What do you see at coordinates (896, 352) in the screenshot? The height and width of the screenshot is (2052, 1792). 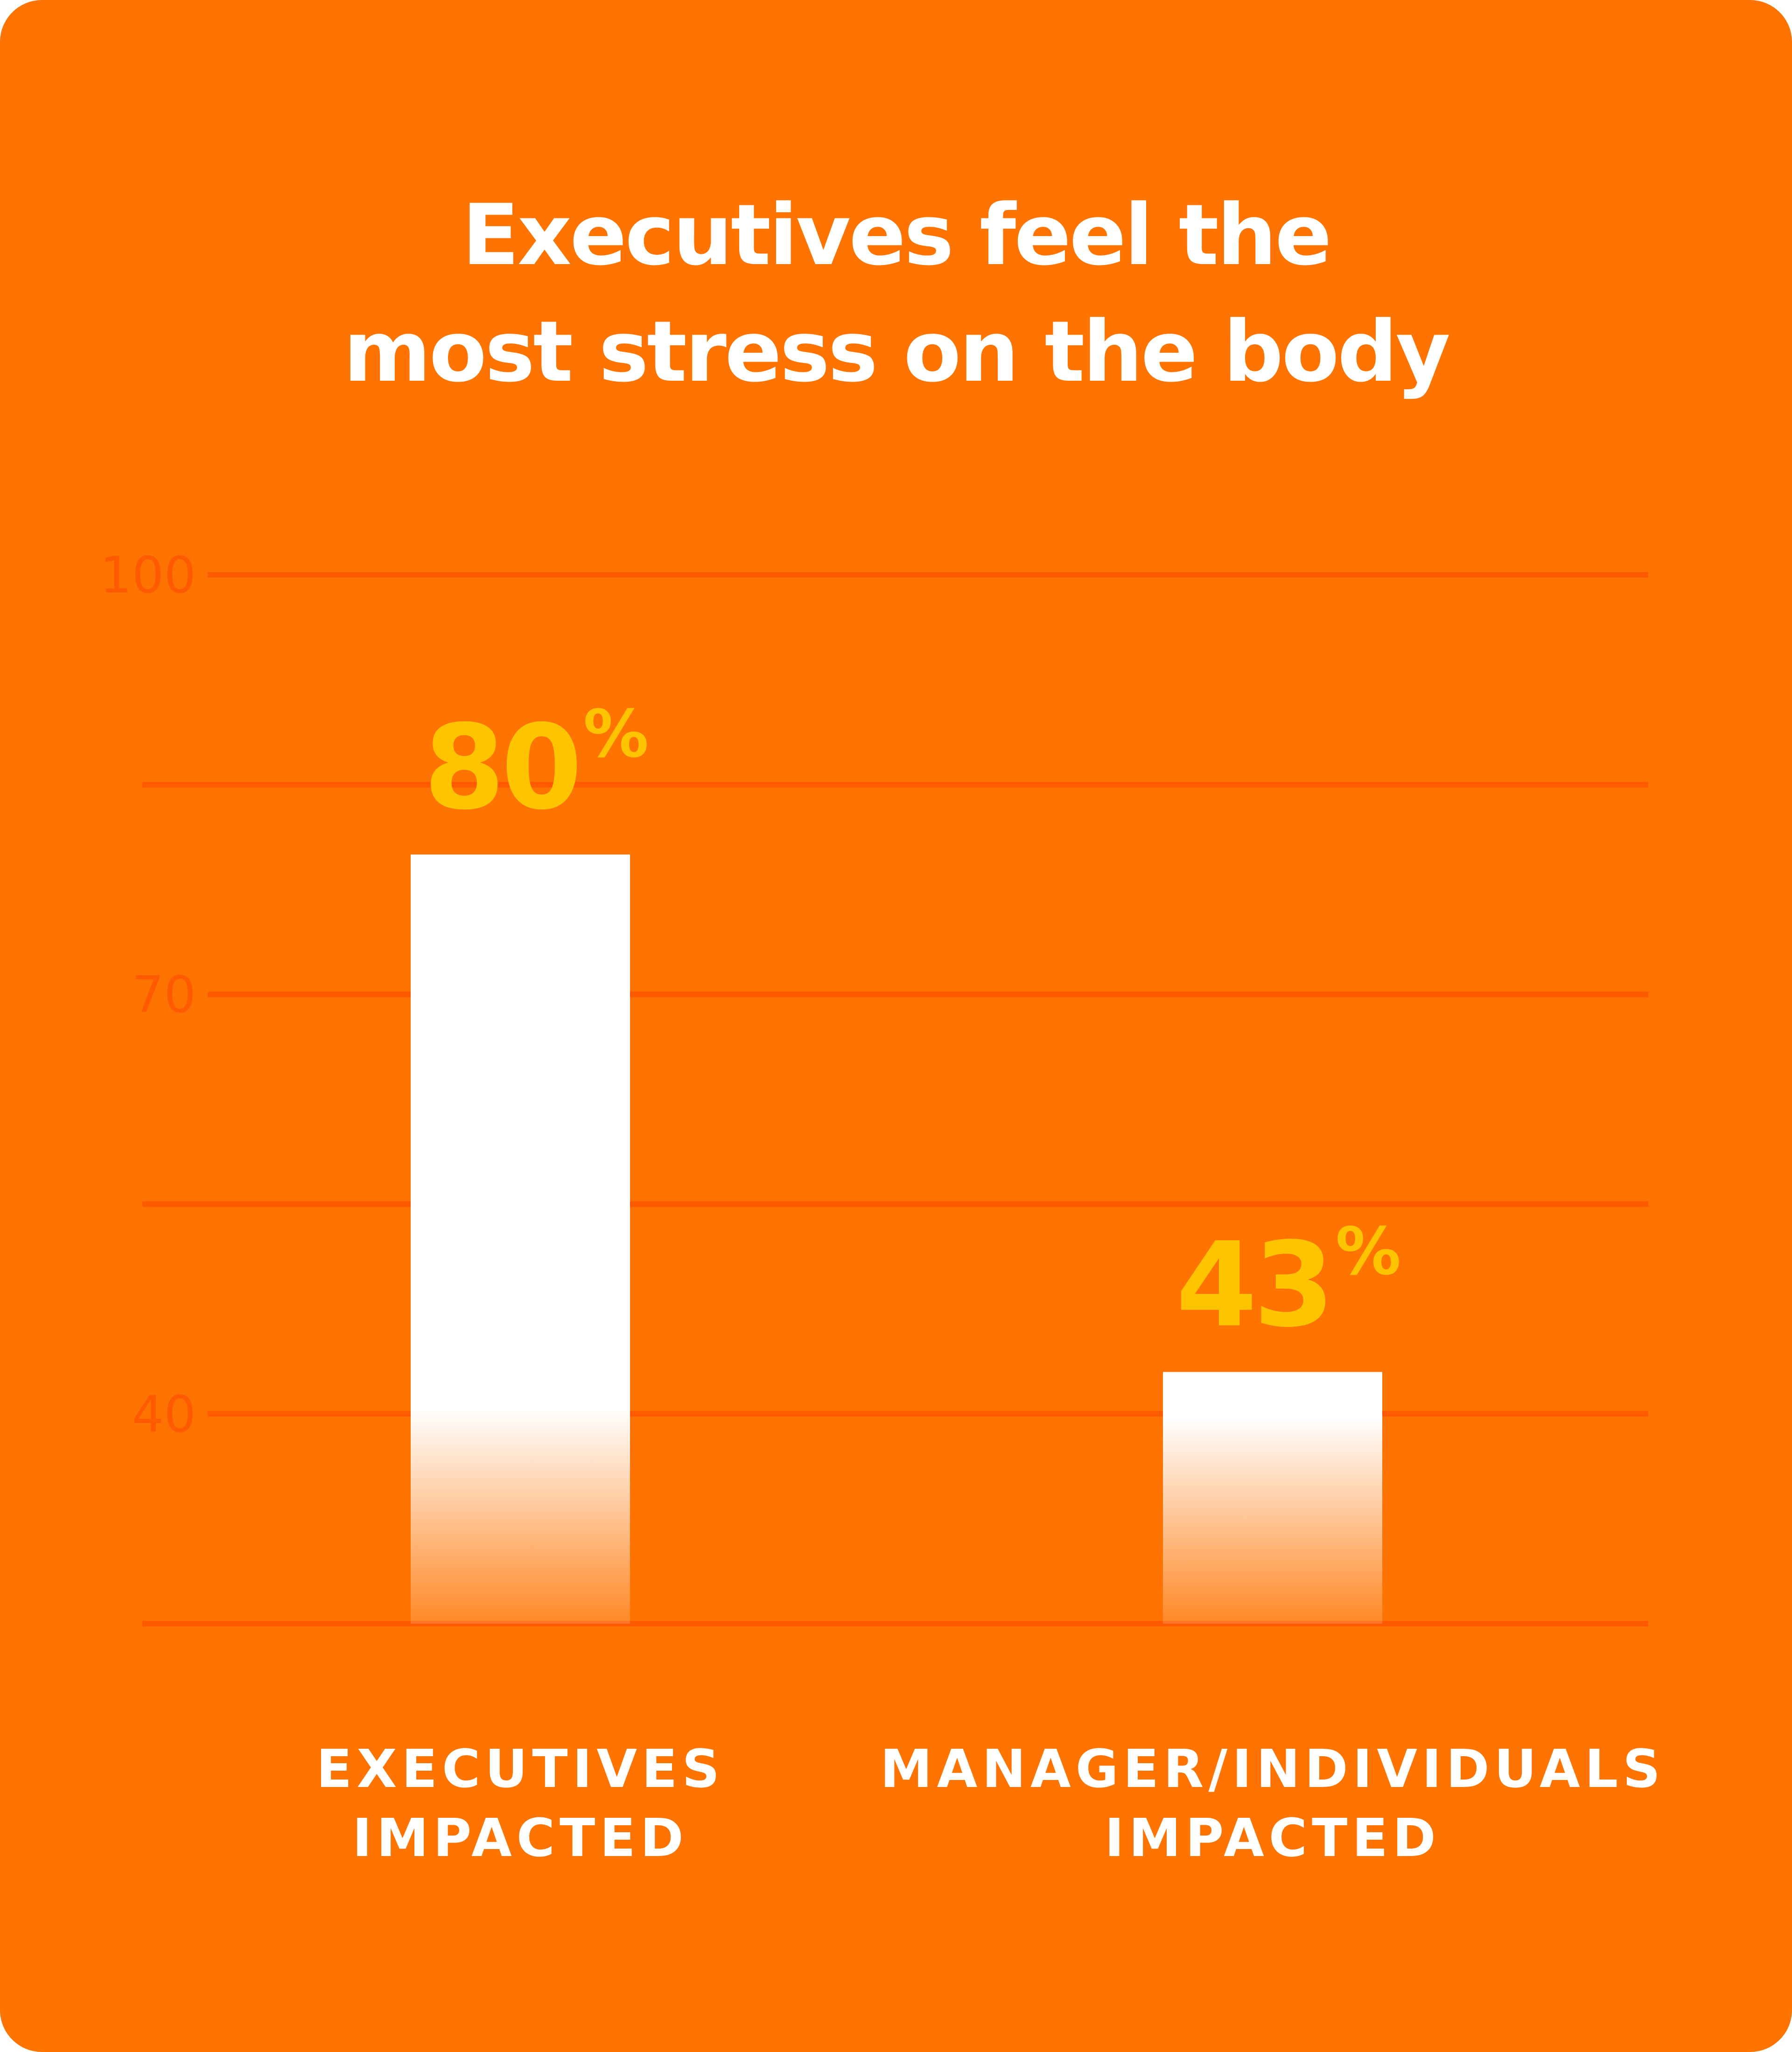 I see `chart-title-line-2: most stress on the body` at bounding box center [896, 352].